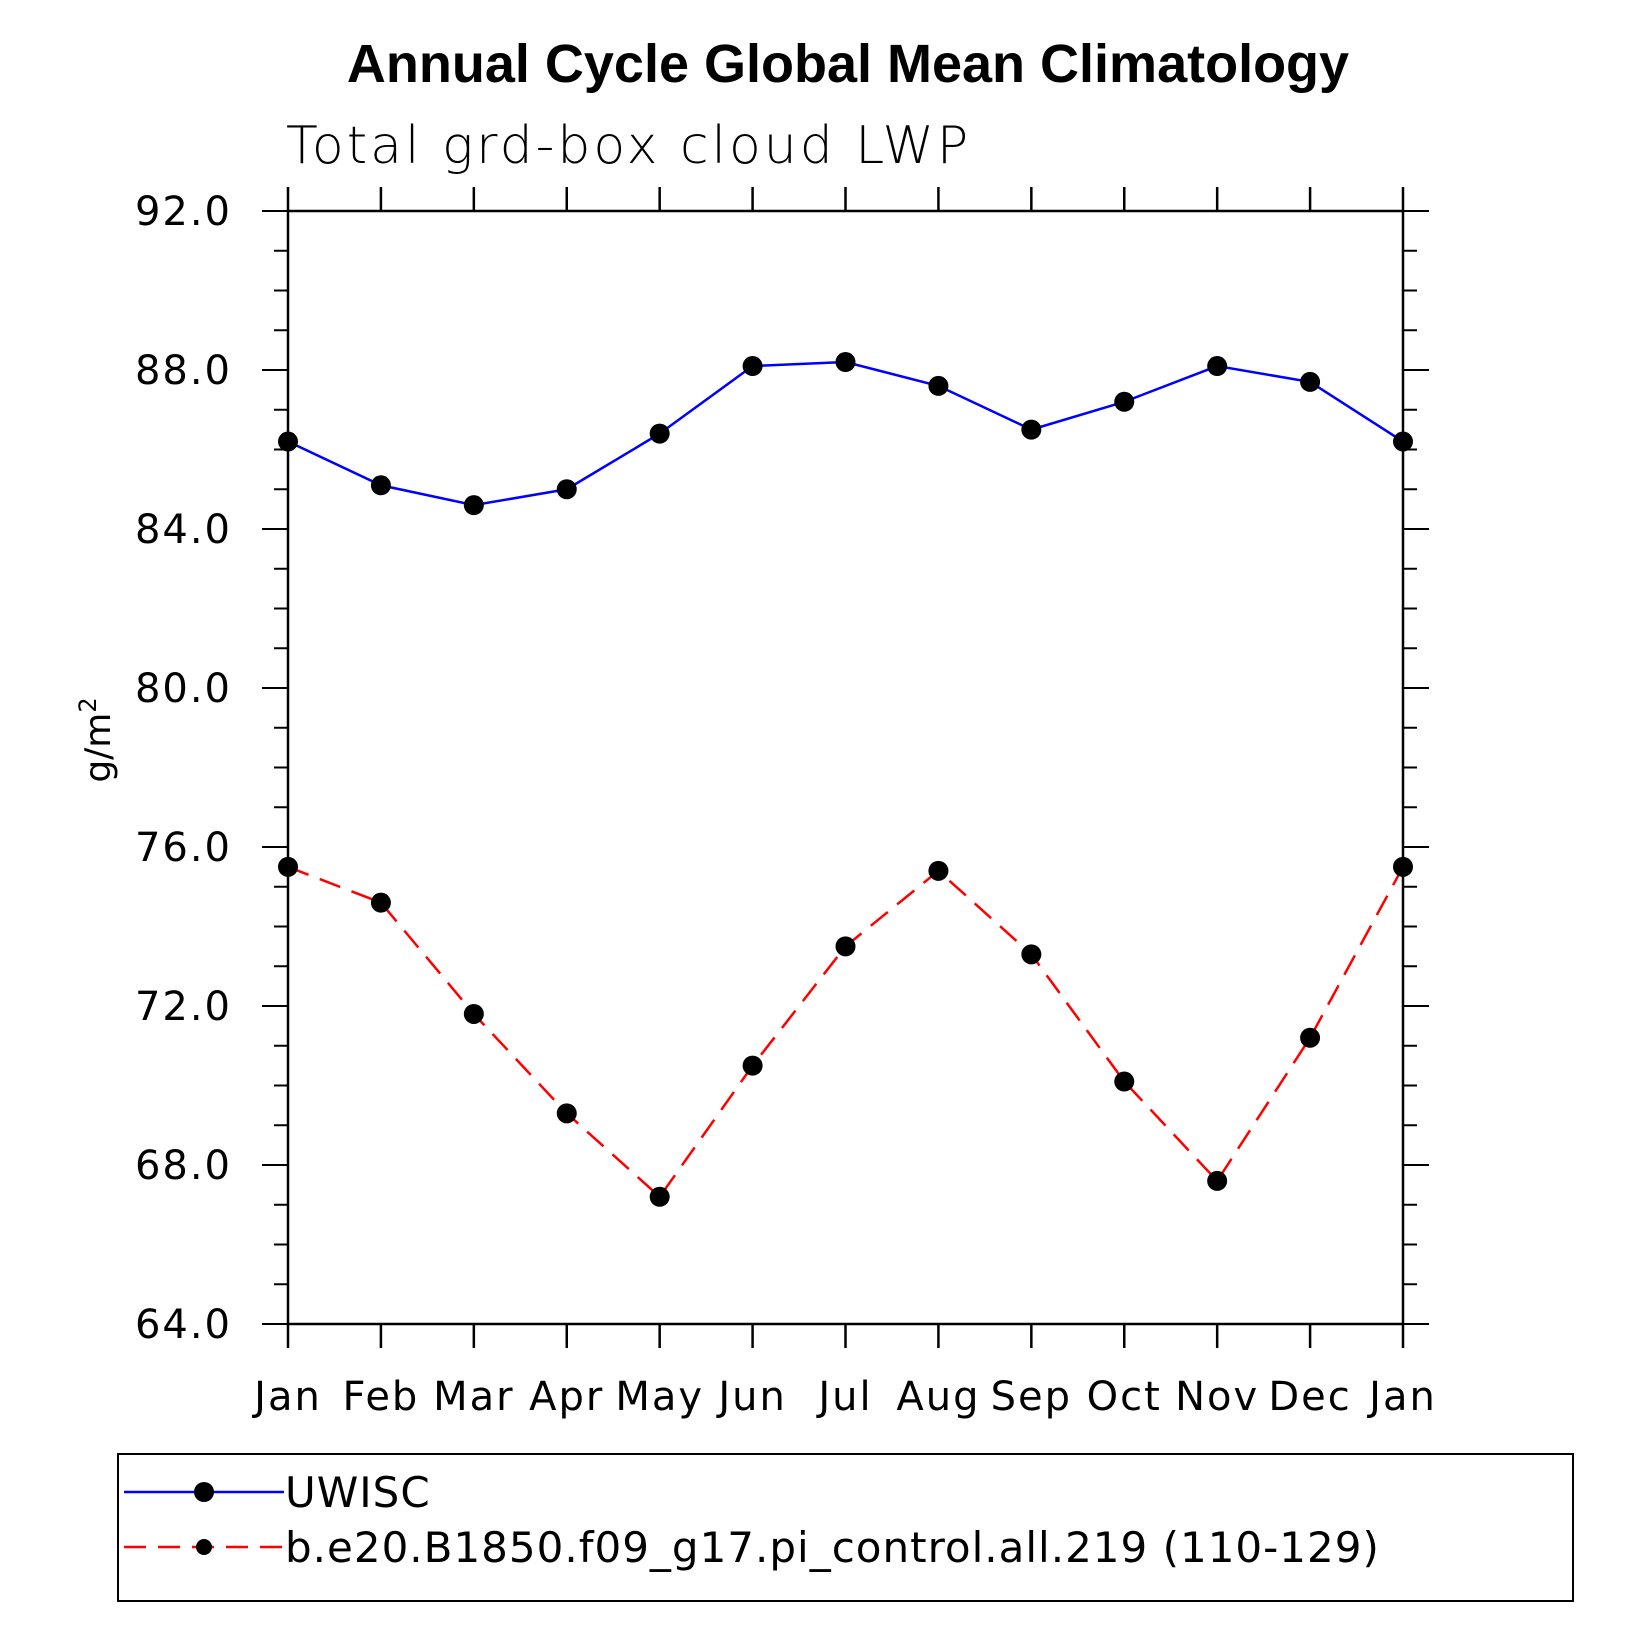 Image resolution: width=1630 pixels, height=1630 pixels. What do you see at coordinates (183, 530) in the screenshot?
I see `y-tick-label: 84.0` at bounding box center [183, 530].